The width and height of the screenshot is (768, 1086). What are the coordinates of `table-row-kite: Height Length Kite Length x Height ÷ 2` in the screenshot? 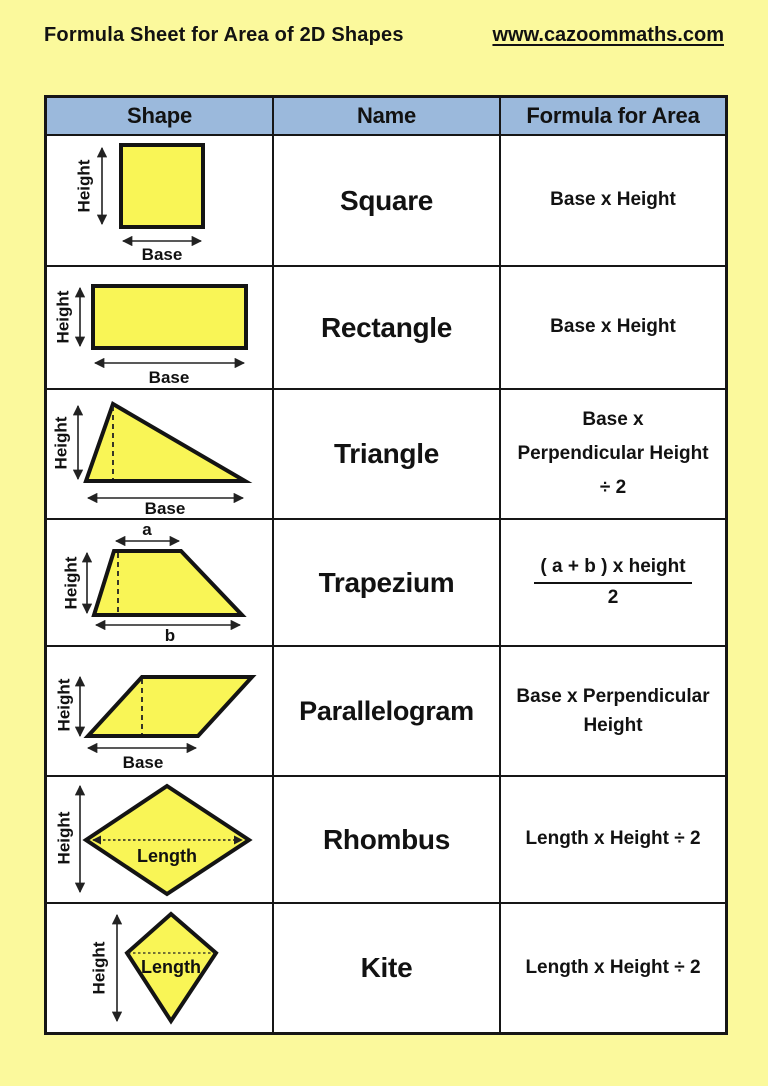 It's located at (386, 968).